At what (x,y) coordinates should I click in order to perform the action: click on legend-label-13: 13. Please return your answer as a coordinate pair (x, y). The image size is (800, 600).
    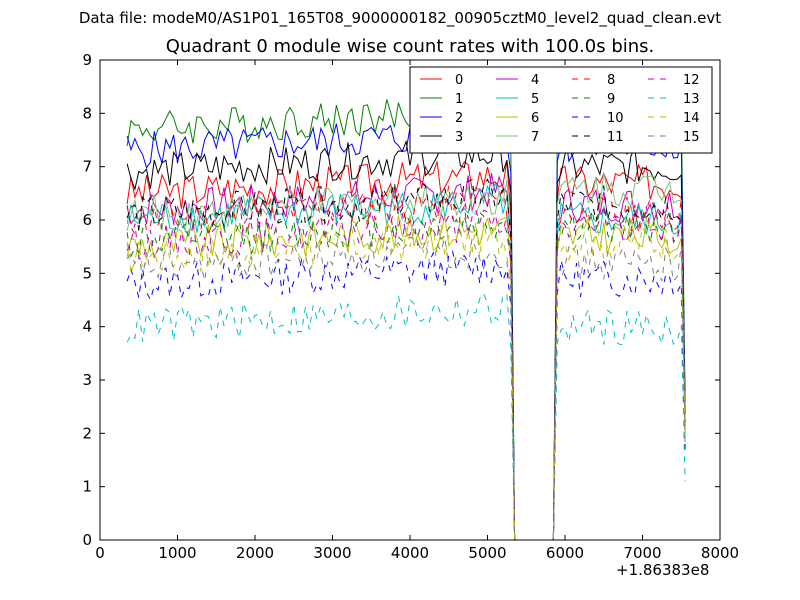
    Looking at the image, I should click on (691, 99).